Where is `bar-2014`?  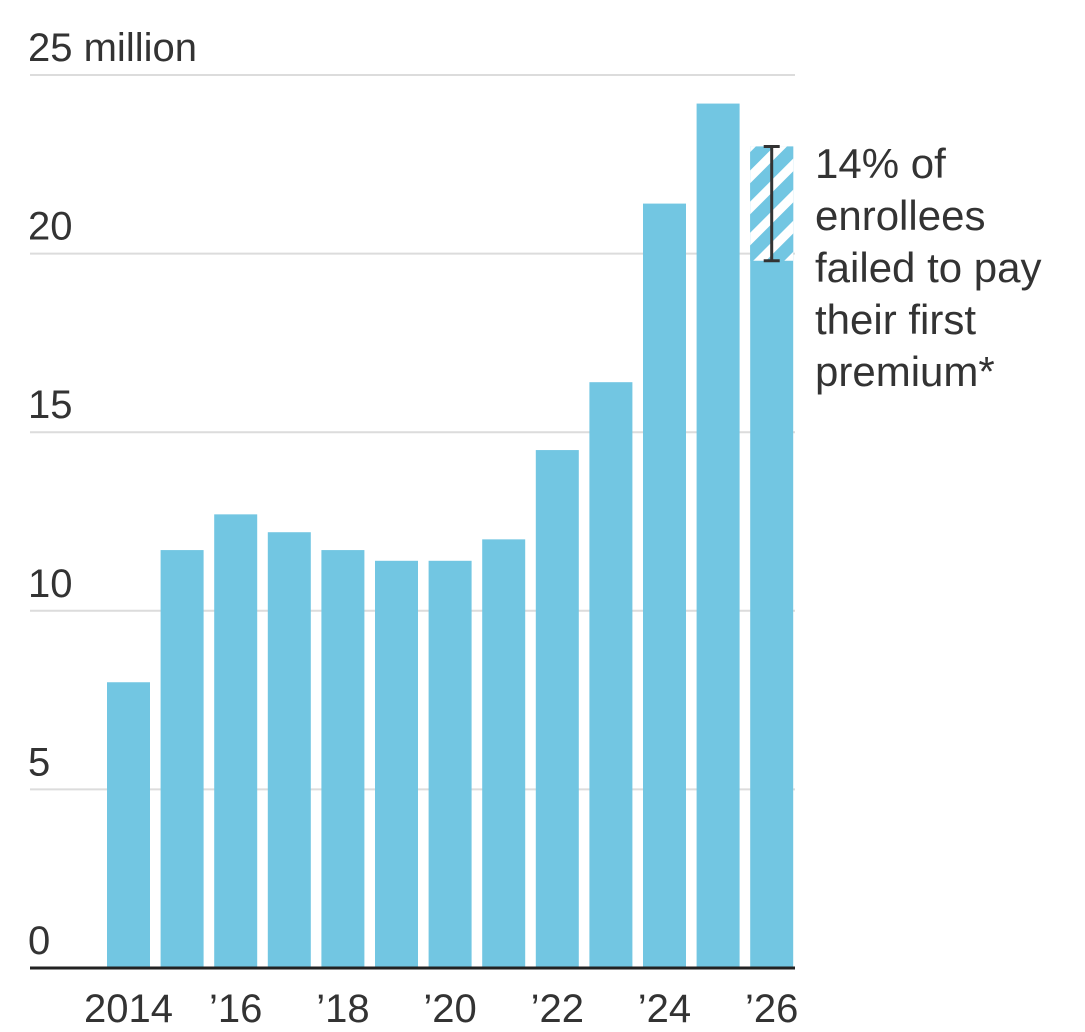
bar-2014 is located at coordinates (128, 825).